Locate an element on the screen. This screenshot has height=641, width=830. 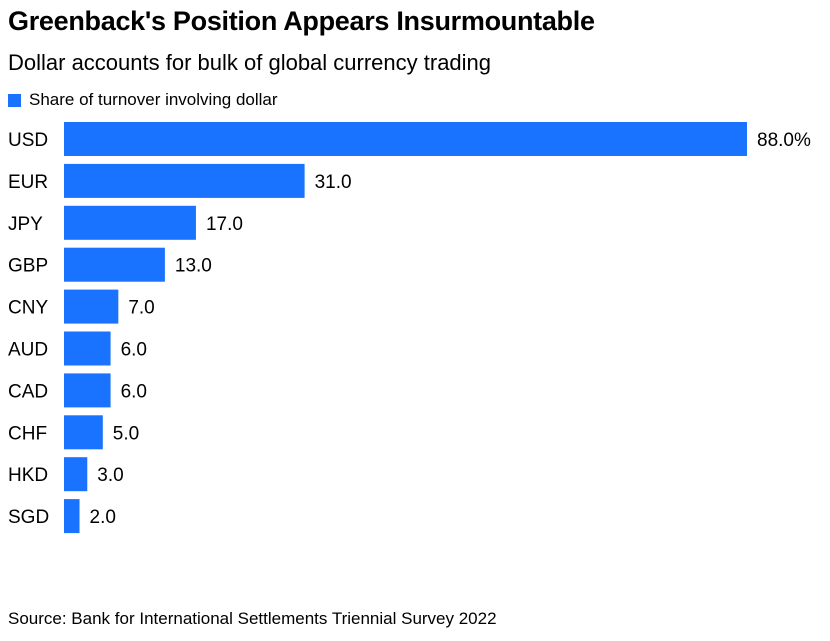
value-label-usd: 88.0% is located at coordinates (784, 140).